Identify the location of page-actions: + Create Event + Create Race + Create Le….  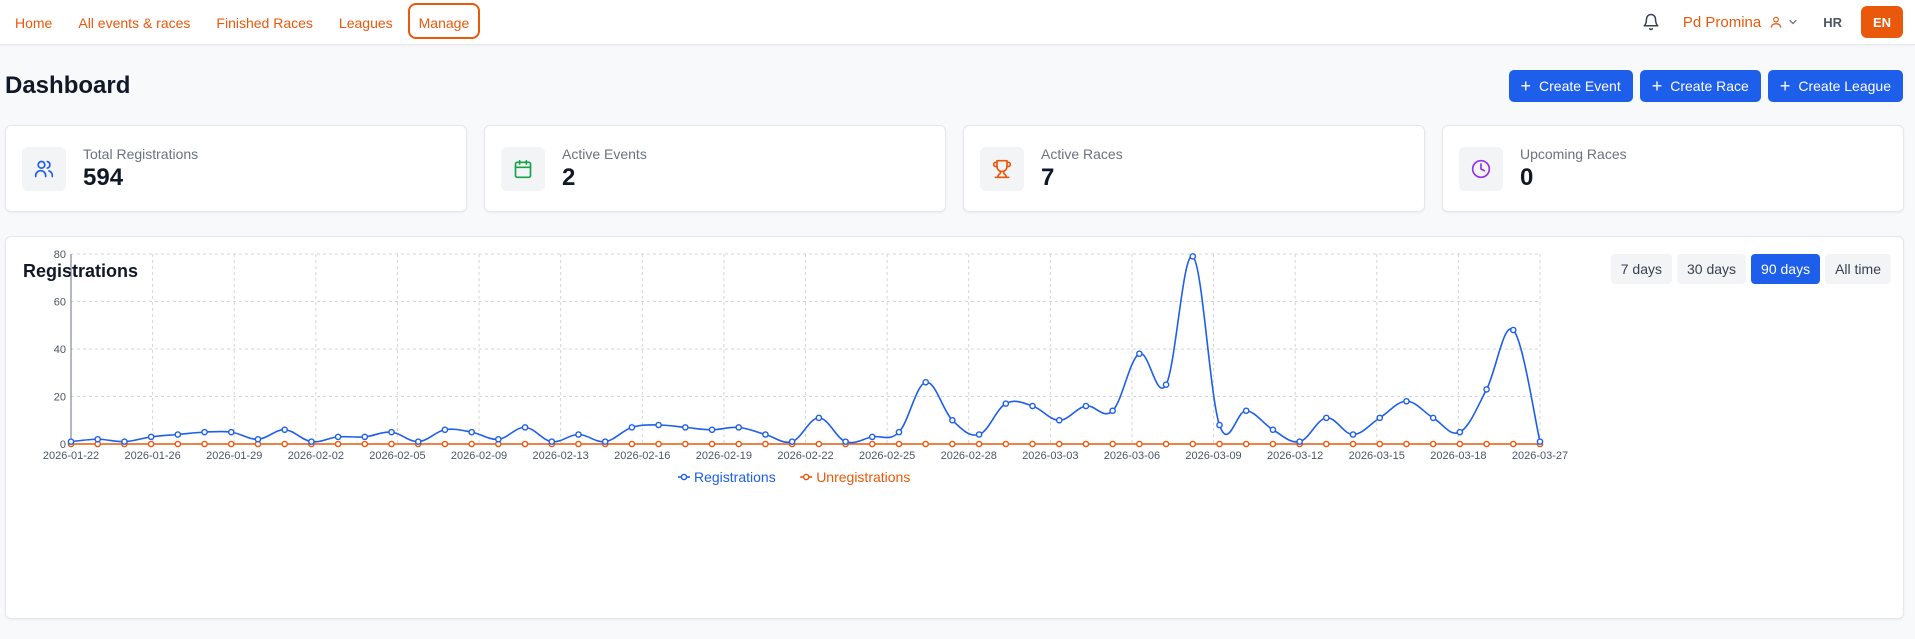
(1705, 86).